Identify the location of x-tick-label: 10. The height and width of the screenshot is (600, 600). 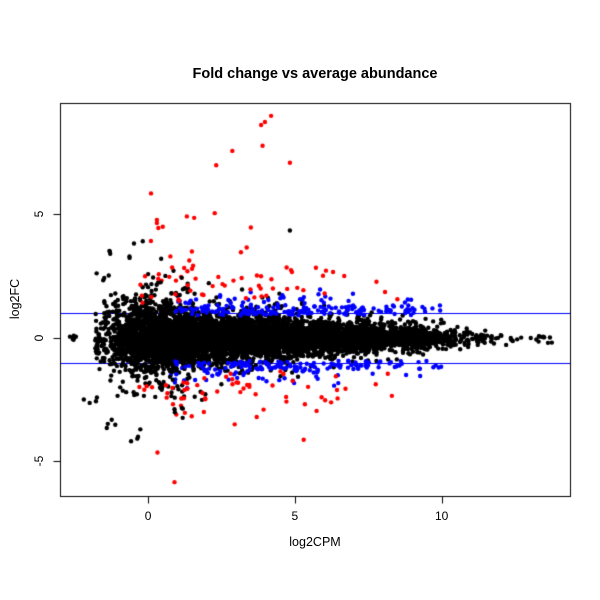
(442, 516).